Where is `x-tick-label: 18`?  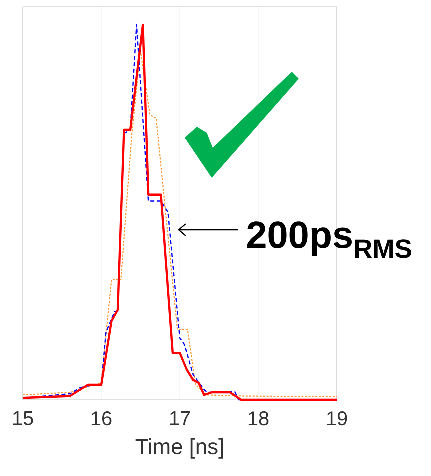
x-tick-label: 18 is located at coordinates (258, 419).